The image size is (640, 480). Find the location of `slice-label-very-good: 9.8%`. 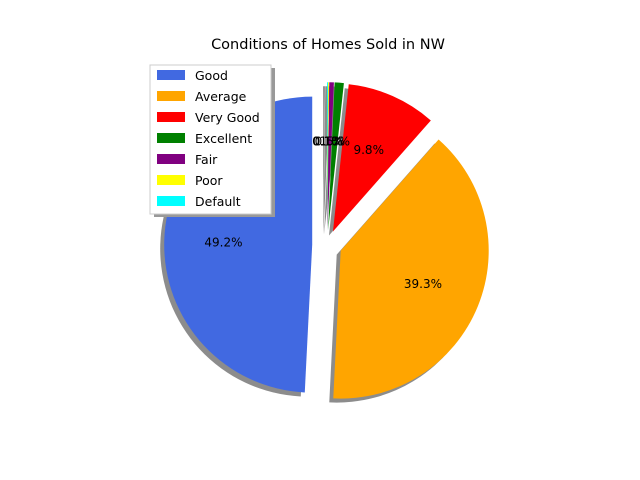

slice-label-very-good: 9.8% is located at coordinates (368, 150).